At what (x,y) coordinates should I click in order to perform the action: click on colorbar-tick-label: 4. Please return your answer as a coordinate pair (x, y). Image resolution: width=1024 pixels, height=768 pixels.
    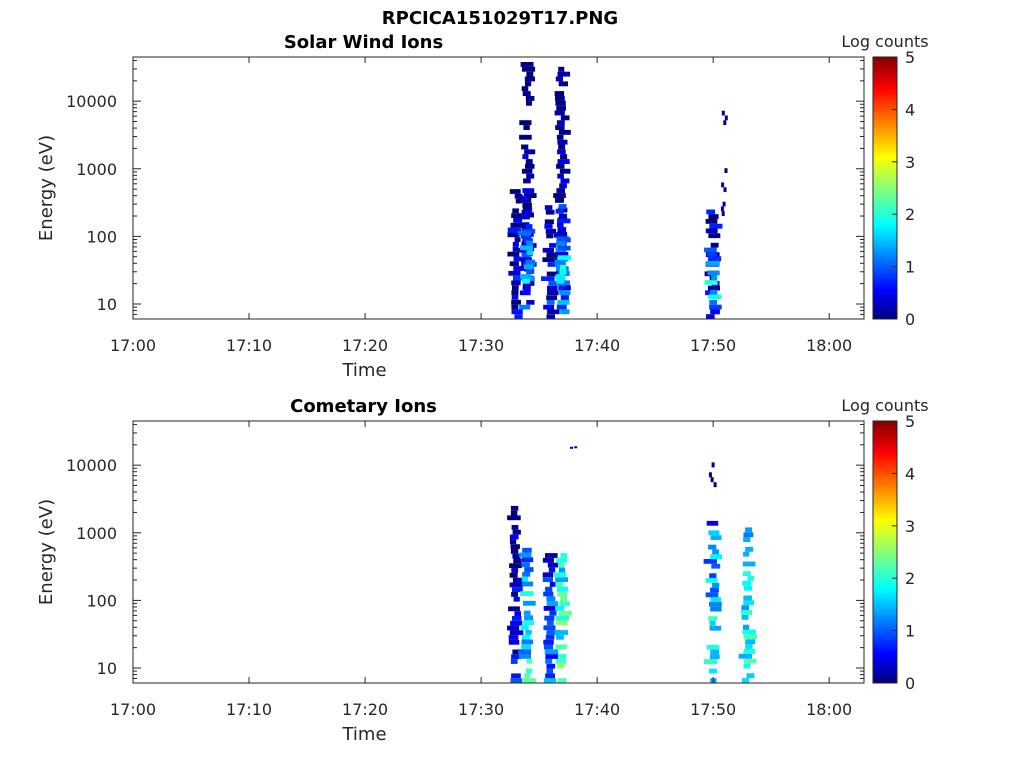
    Looking at the image, I should click on (910, 109).